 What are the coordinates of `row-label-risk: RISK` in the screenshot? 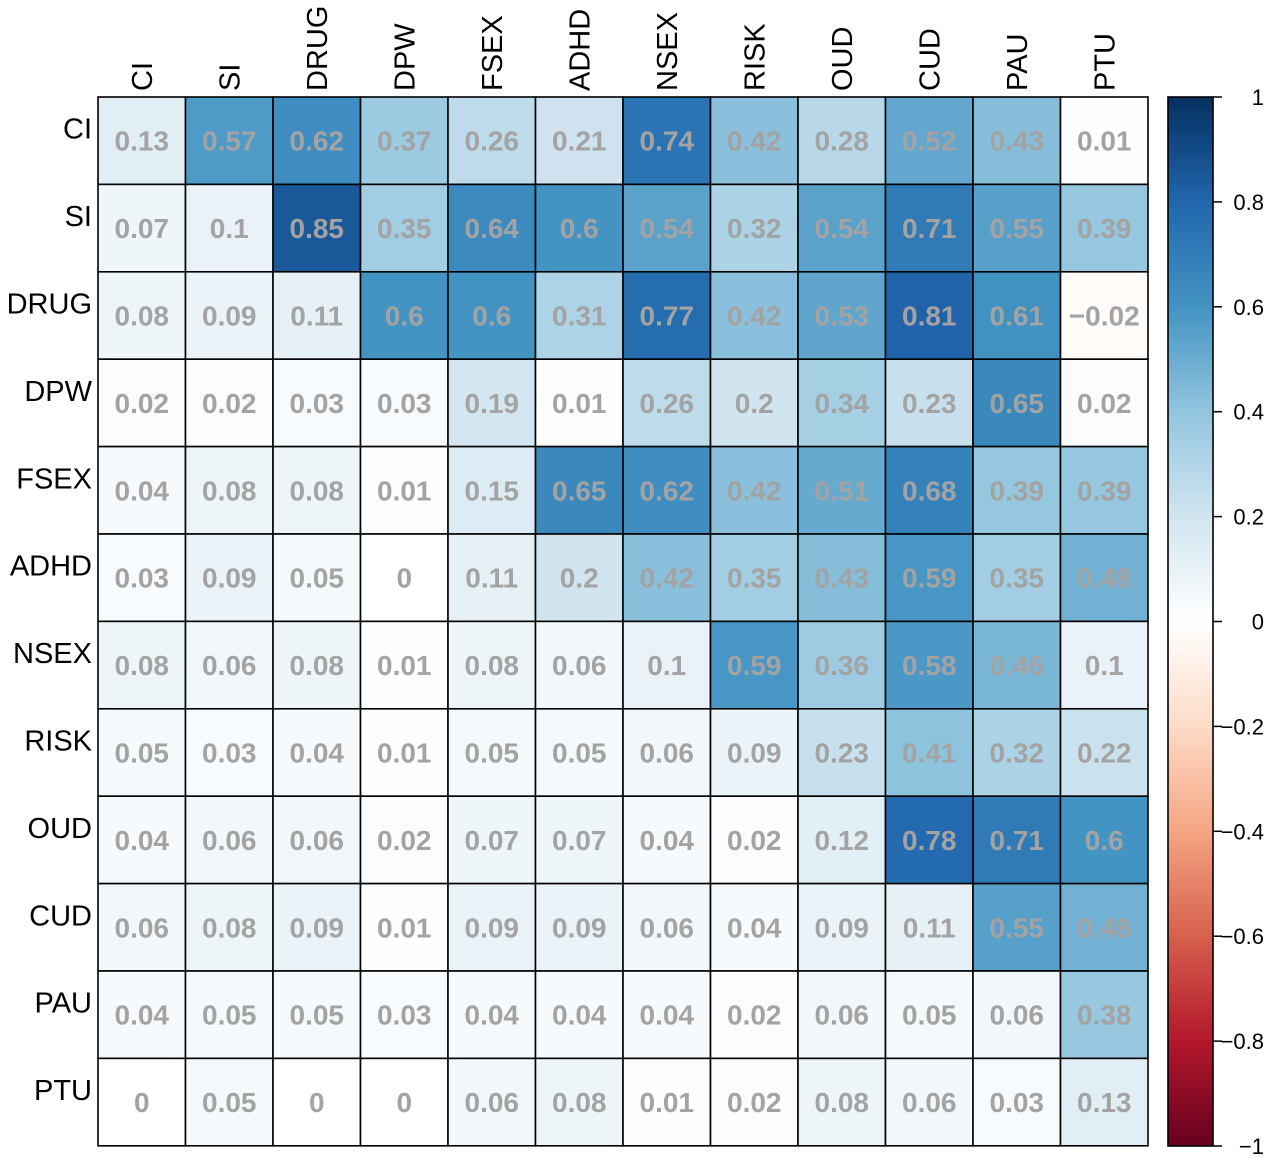 It's located at (58, 742).